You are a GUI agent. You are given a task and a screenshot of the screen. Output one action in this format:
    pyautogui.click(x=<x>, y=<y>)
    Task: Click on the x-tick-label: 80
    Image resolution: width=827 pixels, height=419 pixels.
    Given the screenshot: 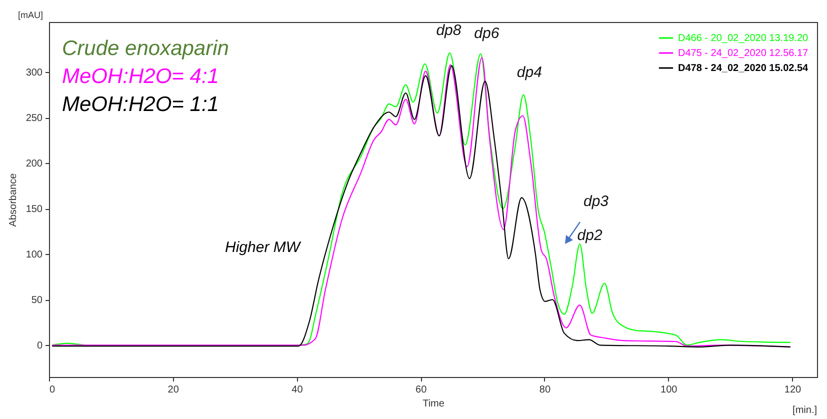 What is the action you would take?
    pyautogui.click(x=545, y=390)
    